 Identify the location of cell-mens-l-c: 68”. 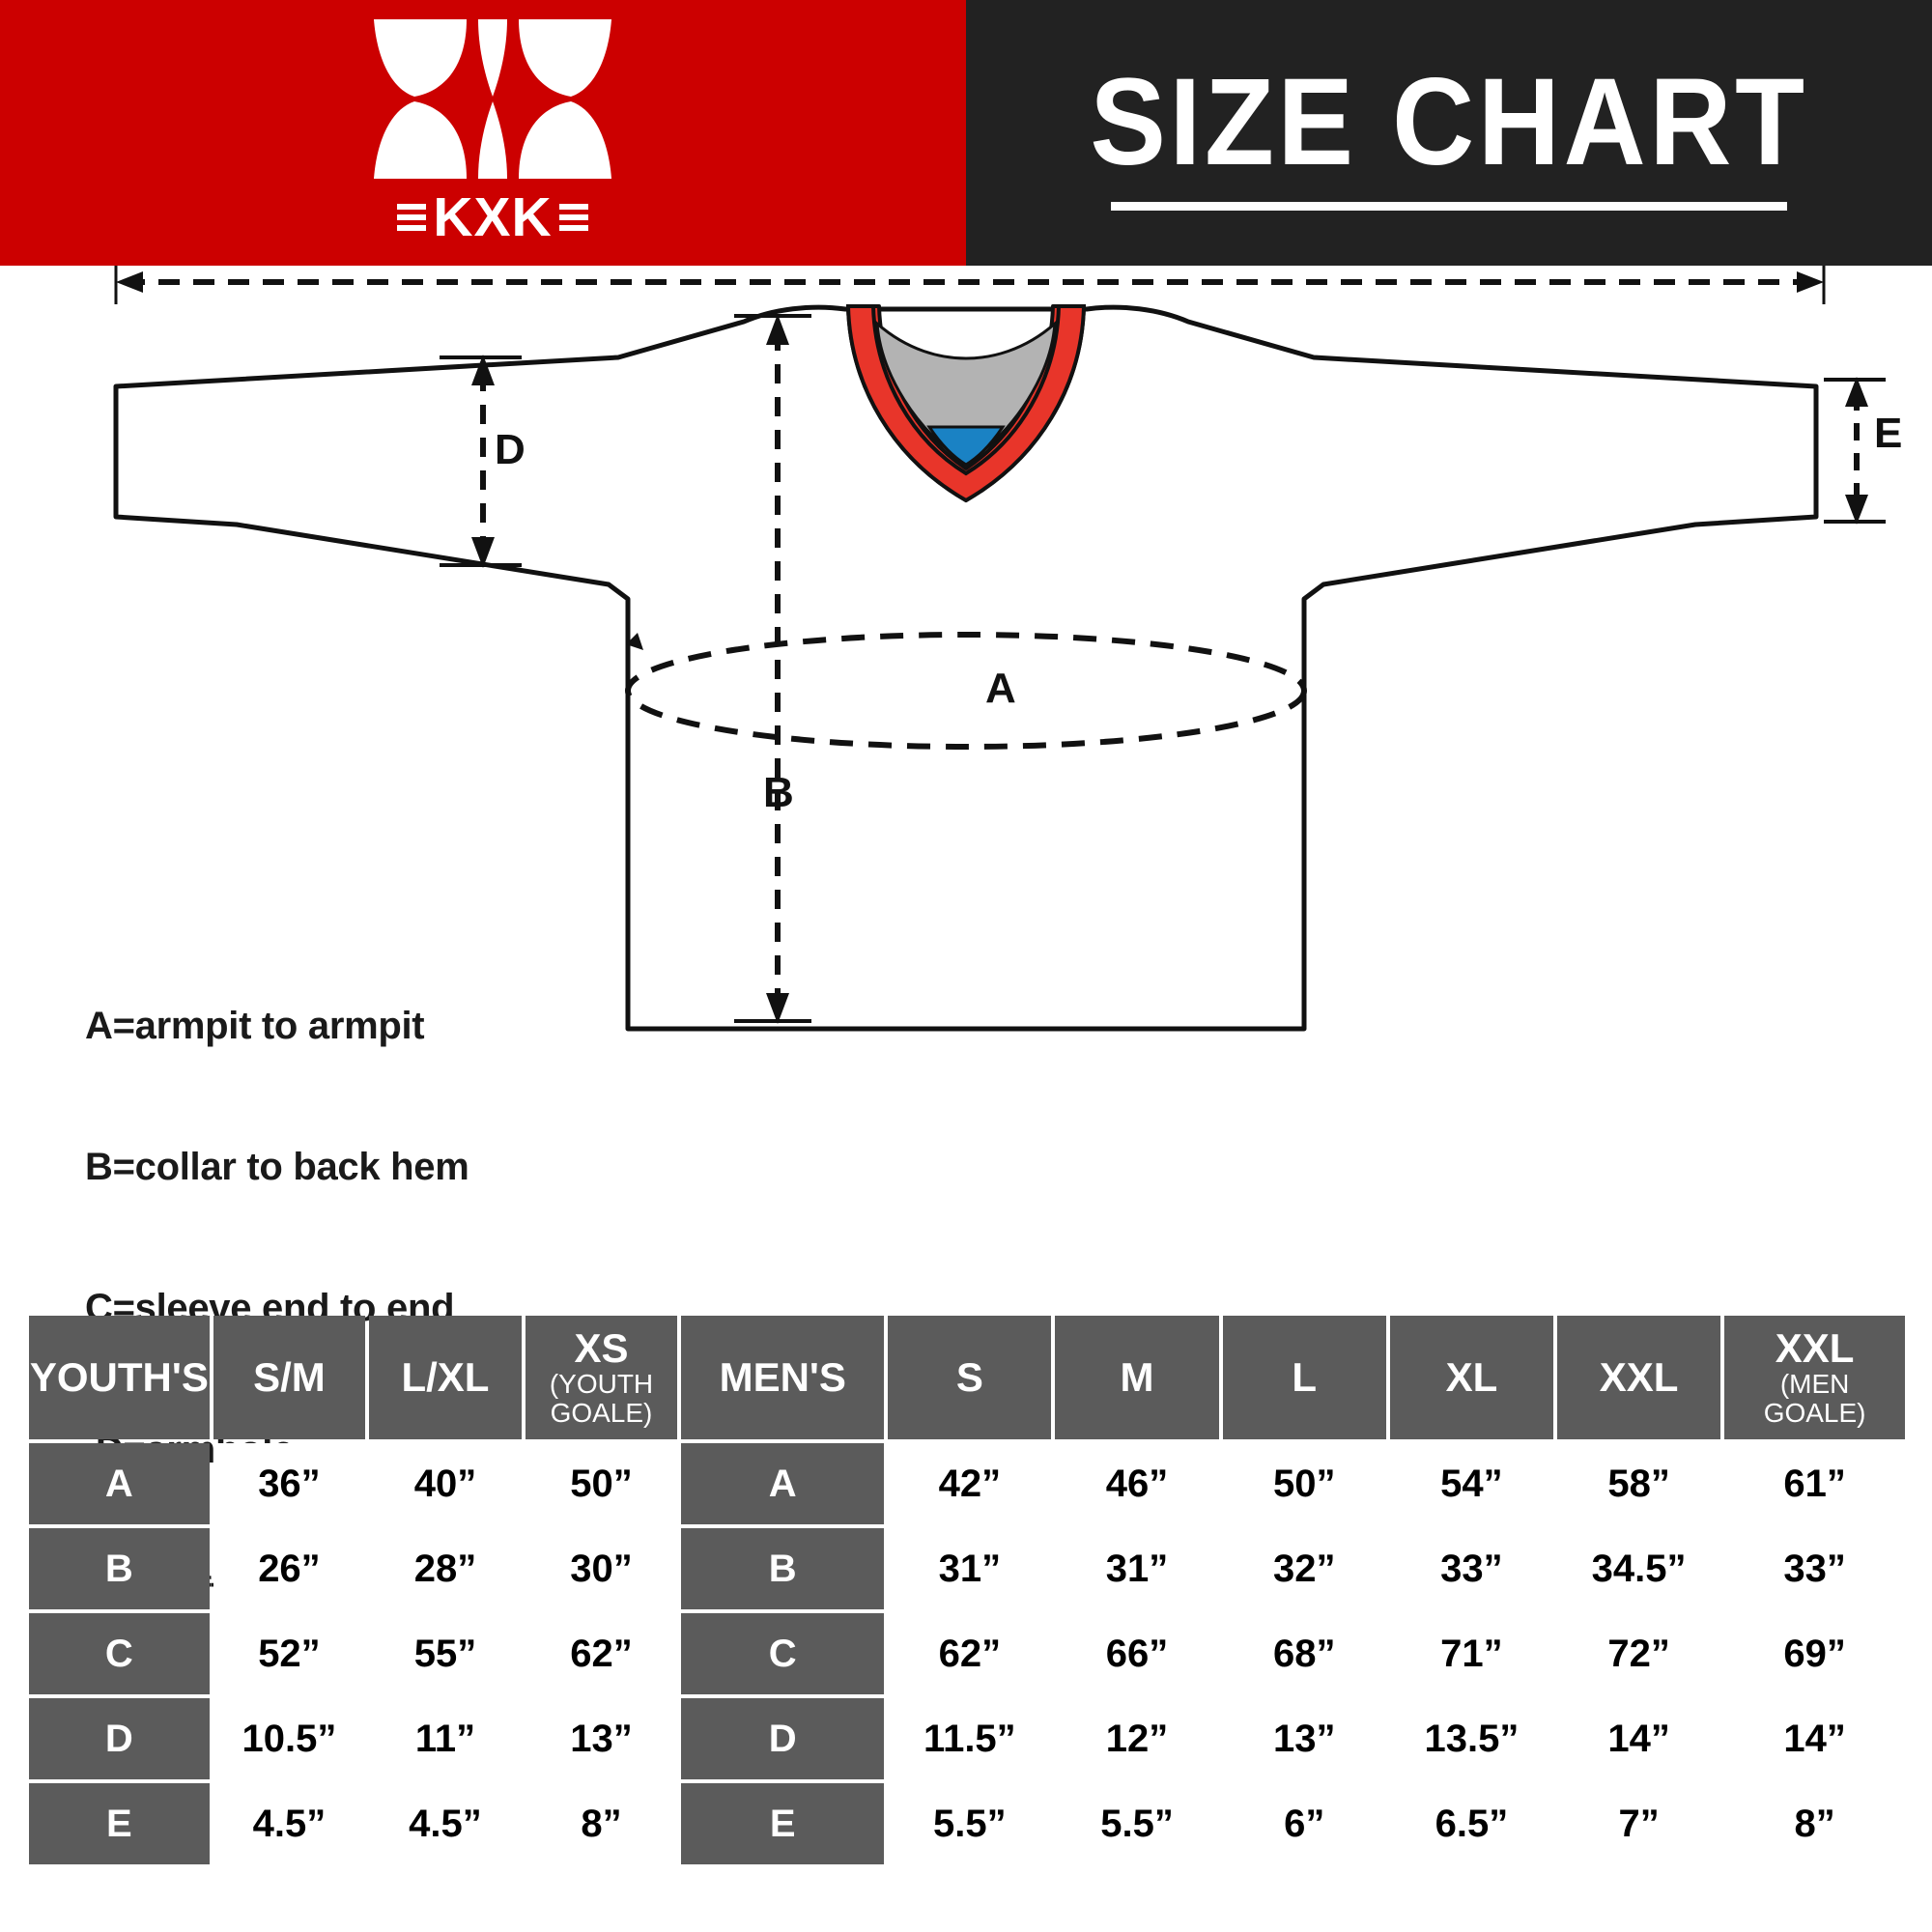
(1304, 1653).